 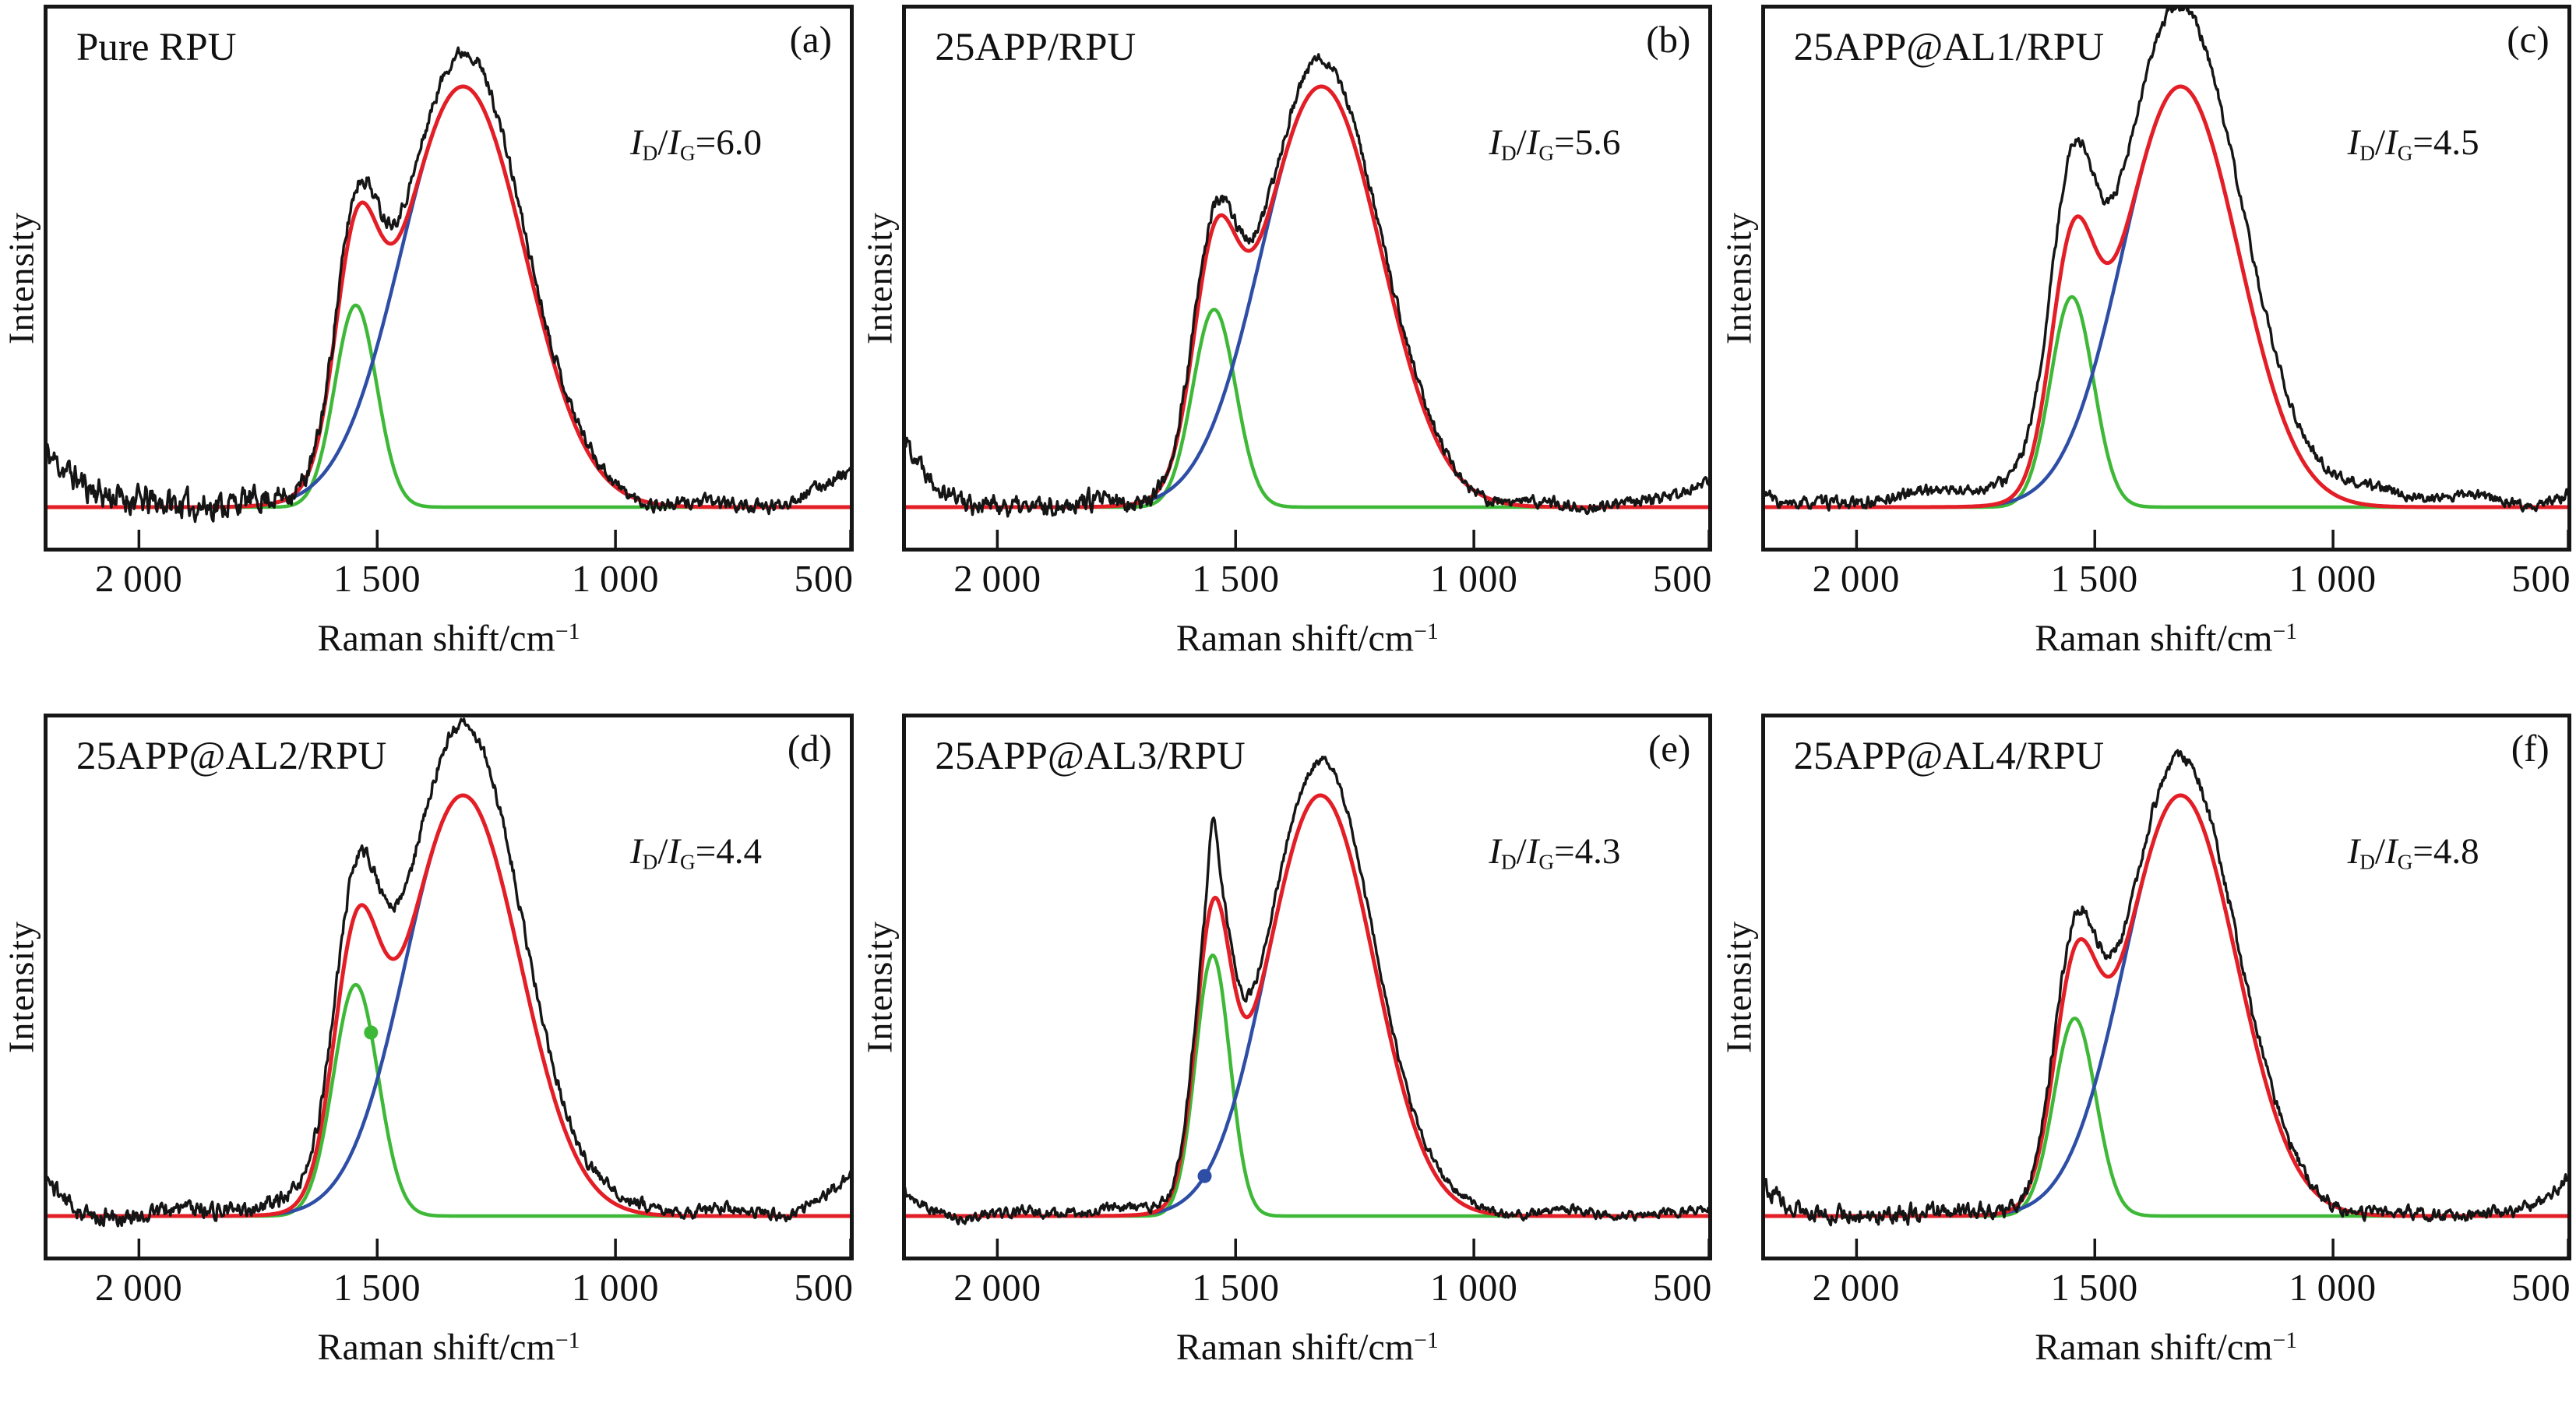 I want to click on plot-area: 25APP@AL2/RPU (d) ID/IG=4.4, so click(x=449, y=986).